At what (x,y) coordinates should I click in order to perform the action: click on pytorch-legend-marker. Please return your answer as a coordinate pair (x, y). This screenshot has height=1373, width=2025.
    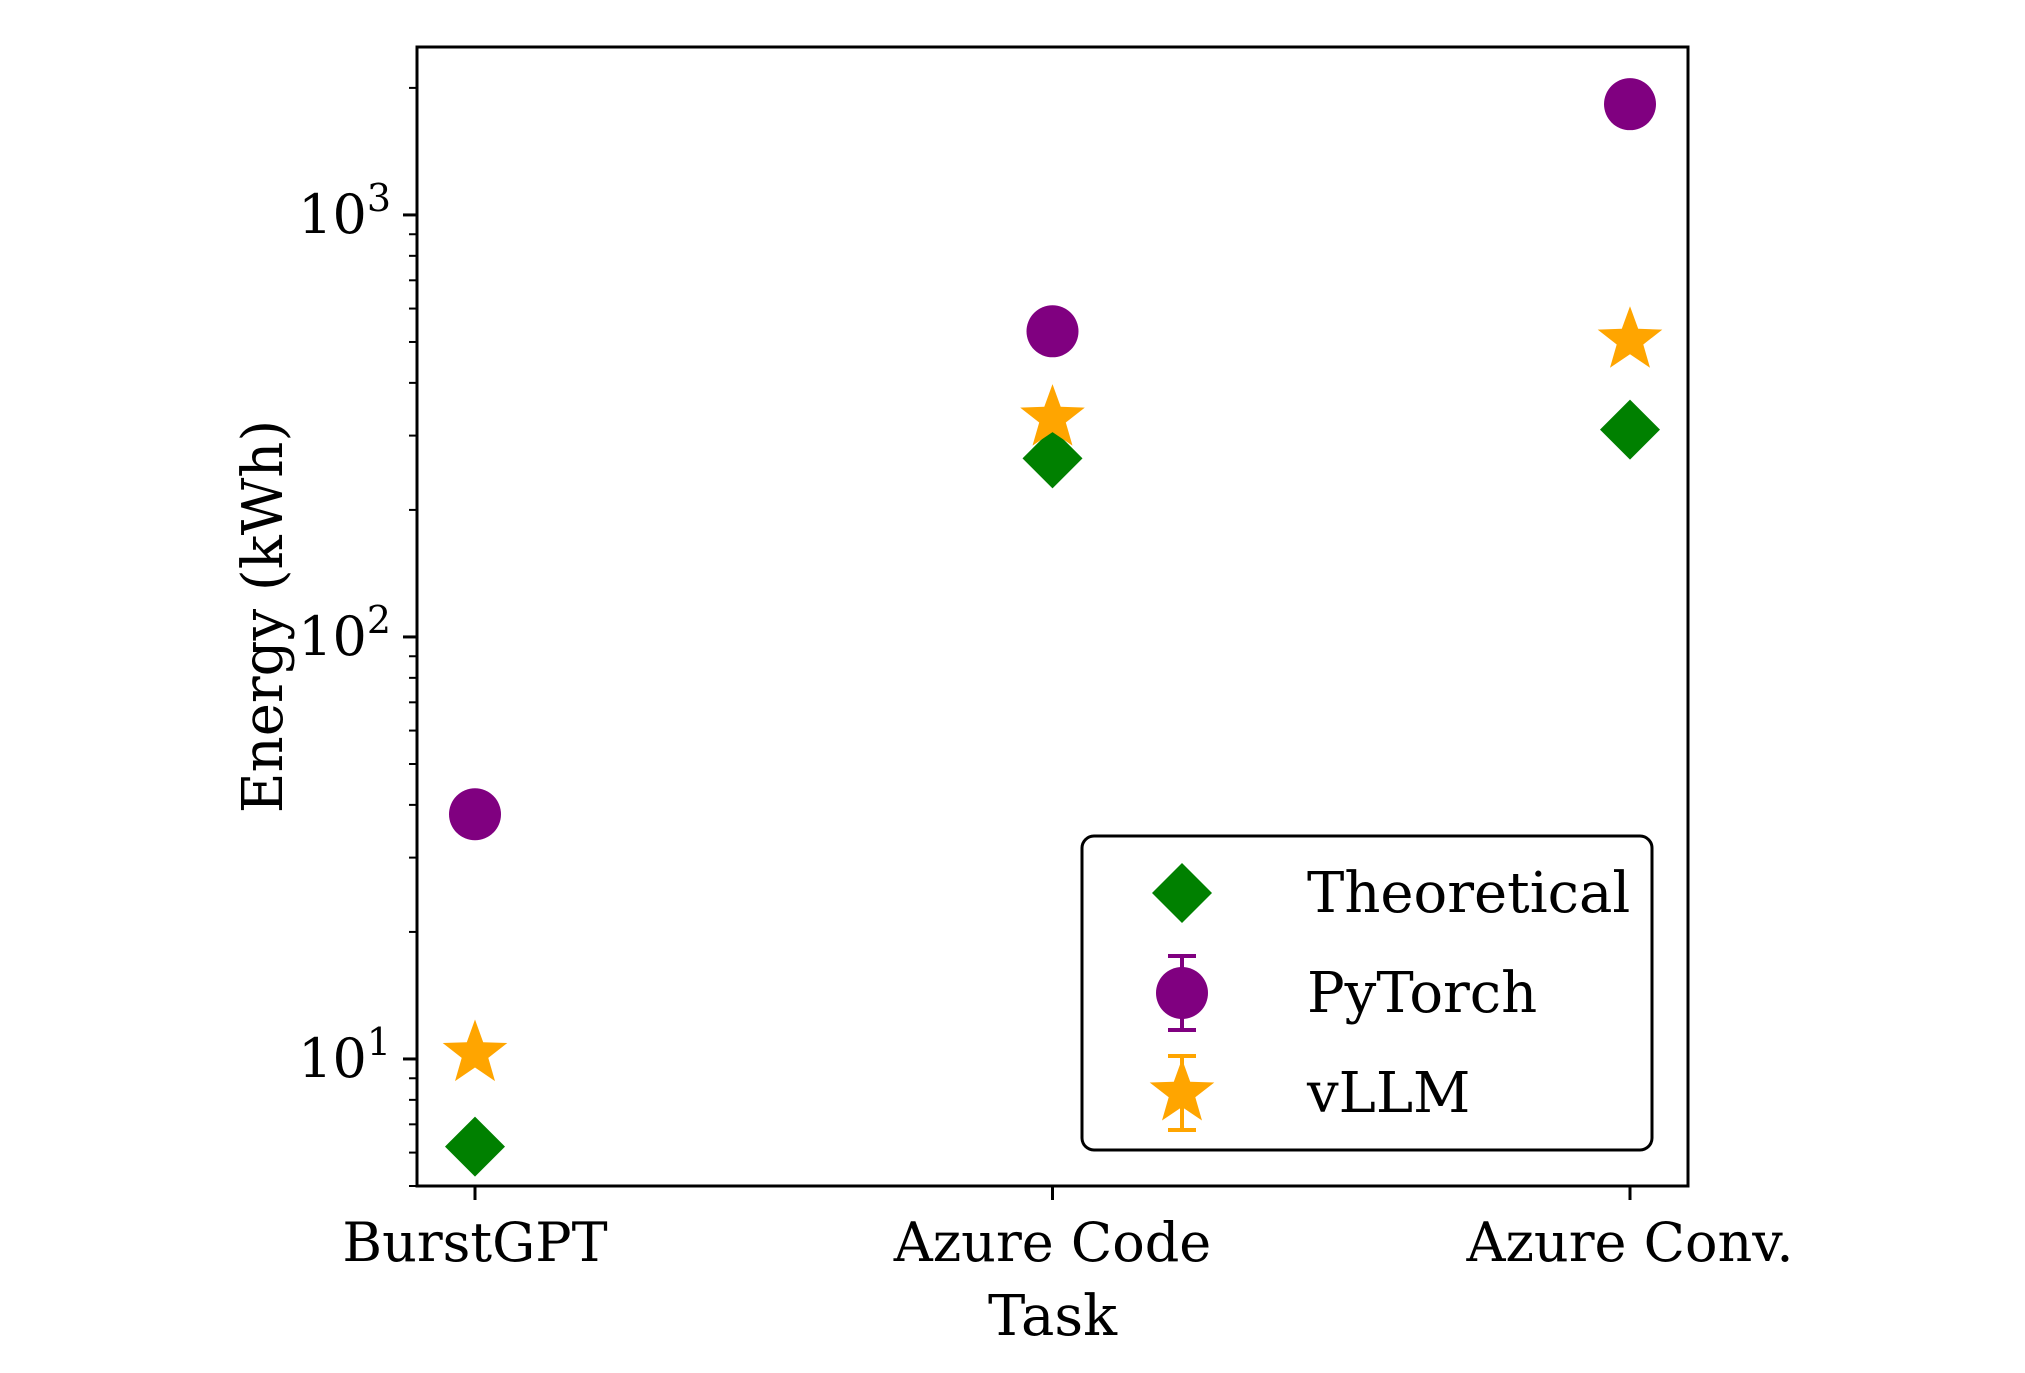
    Looking at the image, I should click on (1182, 993).